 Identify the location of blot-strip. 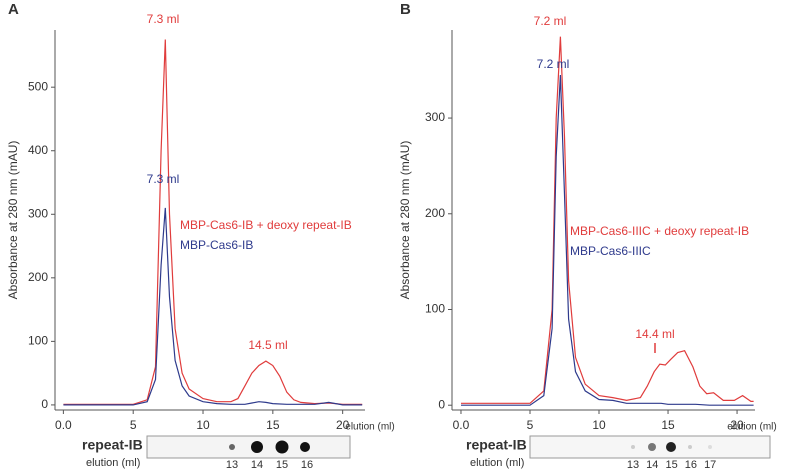
(248, 447).